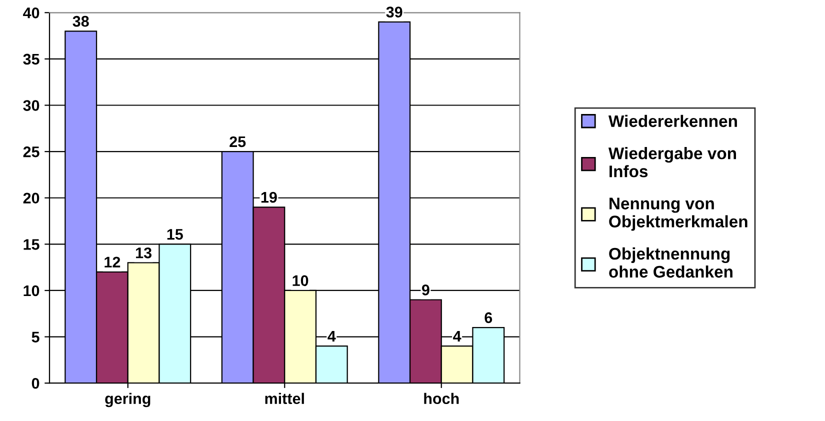  I want to click on y-tick-label: 15, so click(32, 244).